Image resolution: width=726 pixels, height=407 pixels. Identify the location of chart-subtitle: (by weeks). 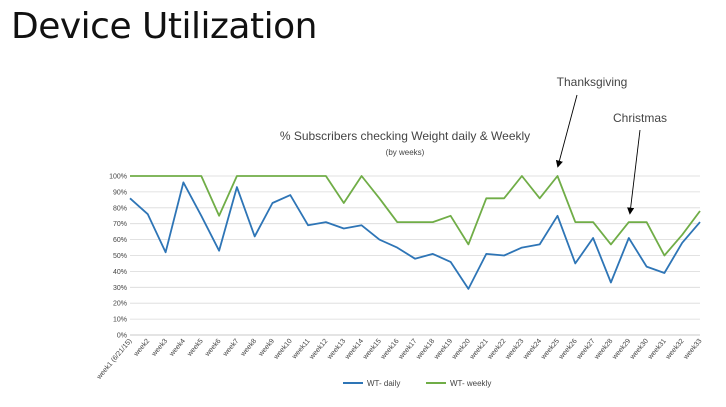
(405, 152).